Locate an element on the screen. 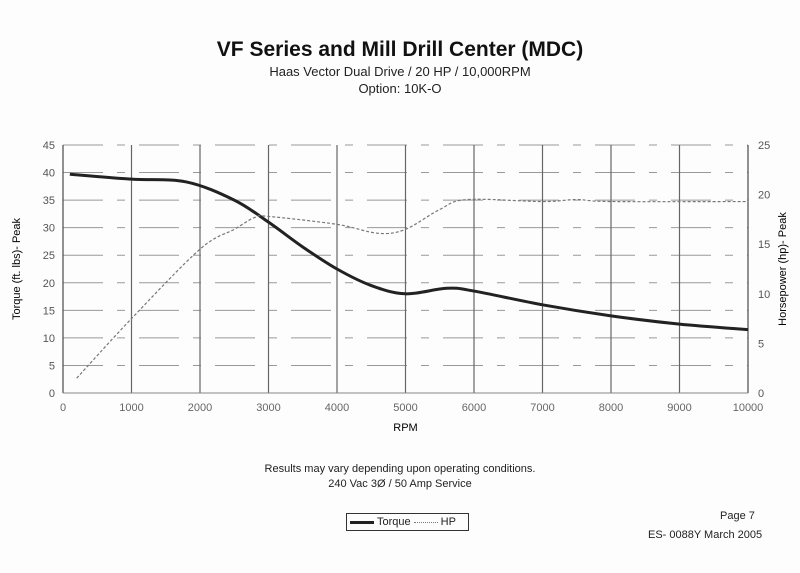  y-tick-label: 0 is located at coordinates (52, 394).